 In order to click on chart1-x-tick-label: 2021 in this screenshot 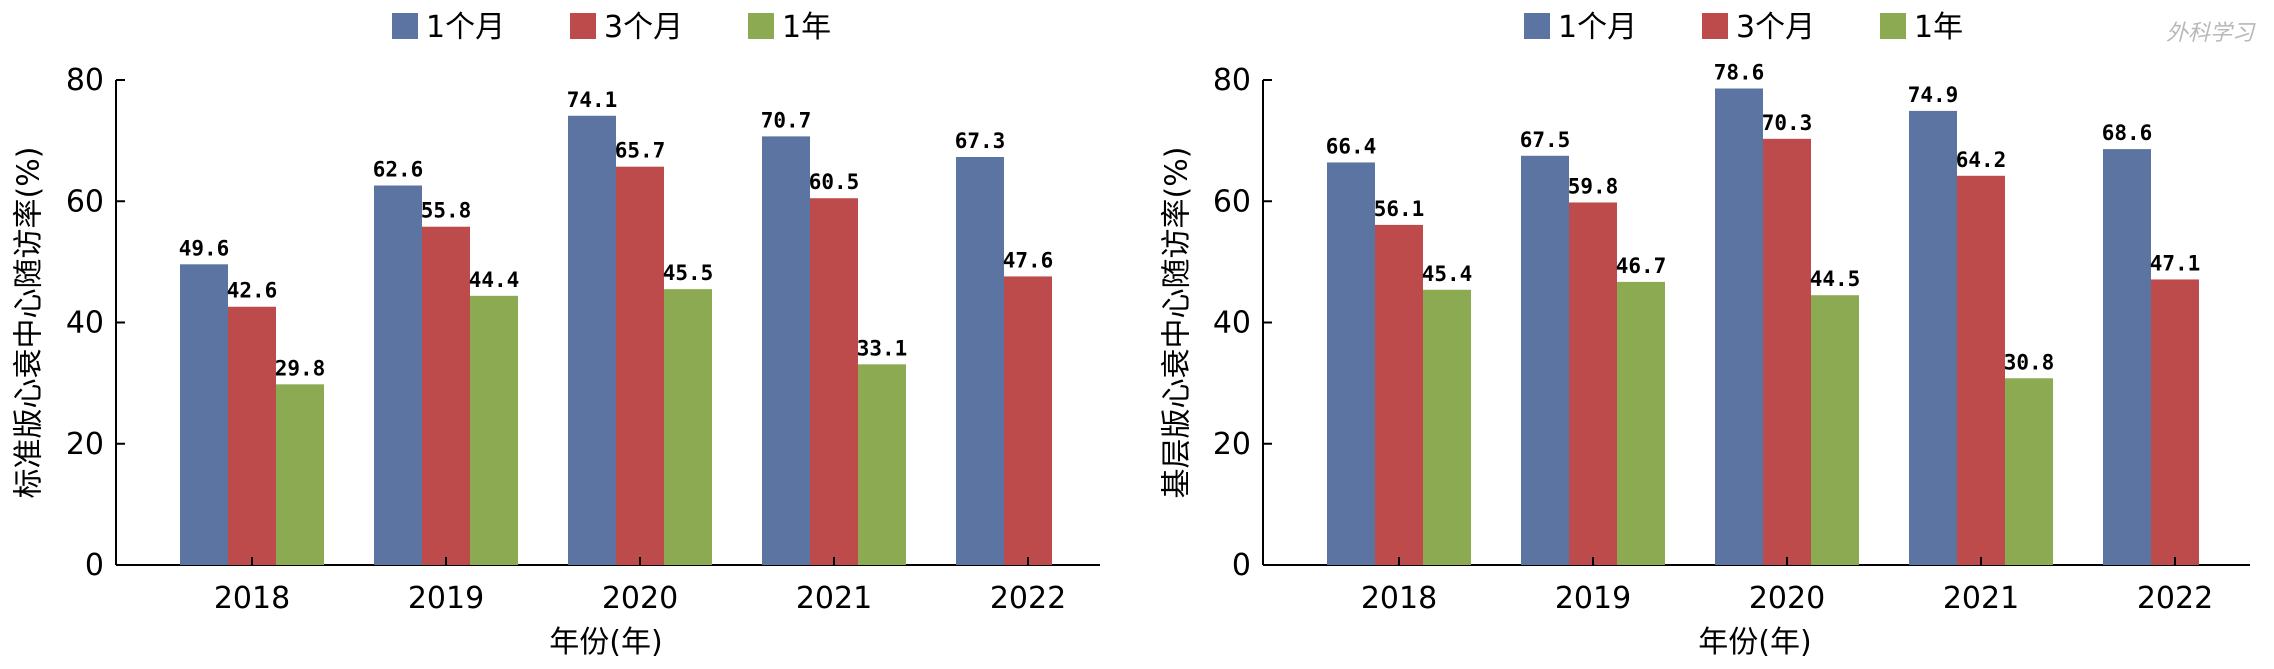, I will do `click(834, 598)`.